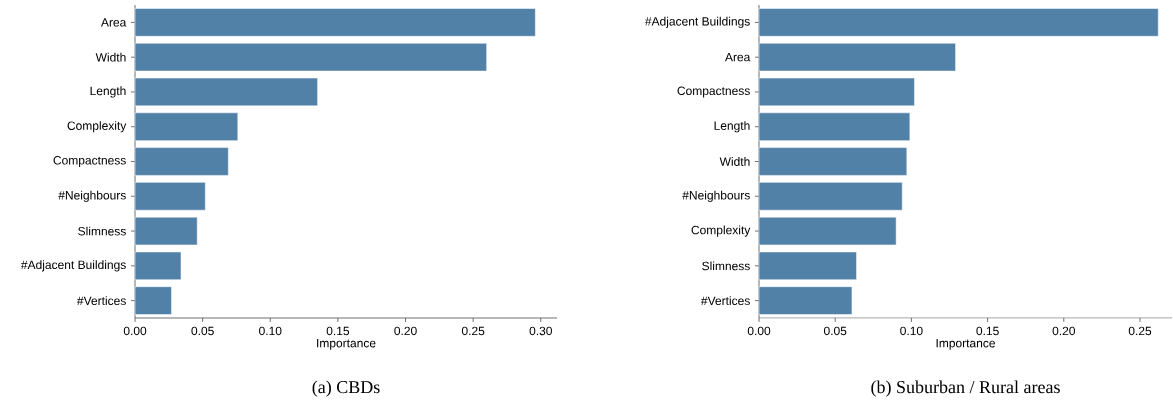 This screenshot has height=410, width=1173. I want to click on x-tick-label: 0.30, so click(540, 331).